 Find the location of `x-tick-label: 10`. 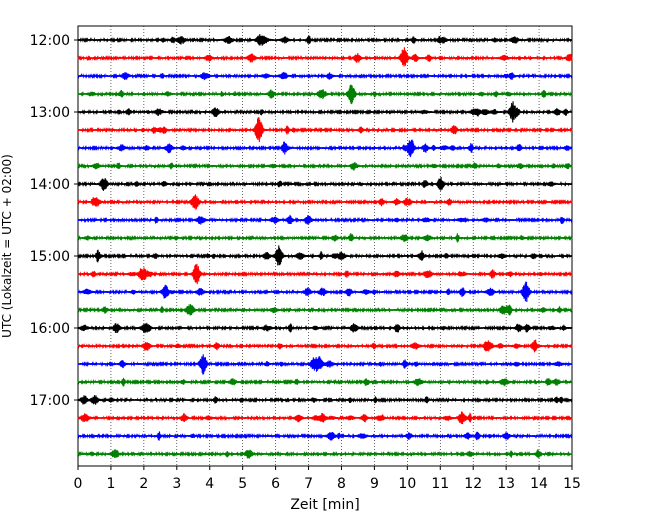

x-tick-label: 10 is located at coordinates (407, 484).